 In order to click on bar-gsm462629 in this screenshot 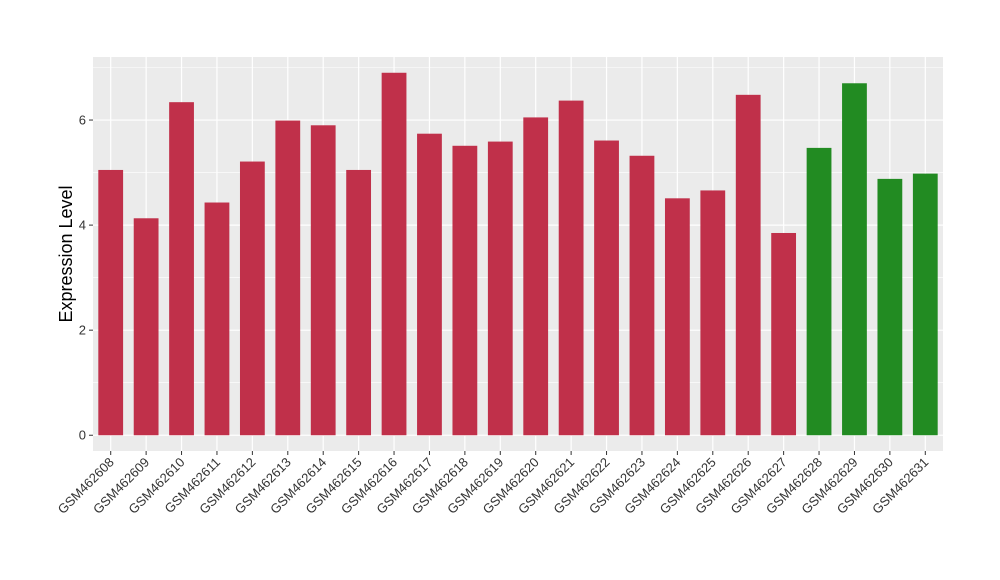, I will do `click(854, 259)`.